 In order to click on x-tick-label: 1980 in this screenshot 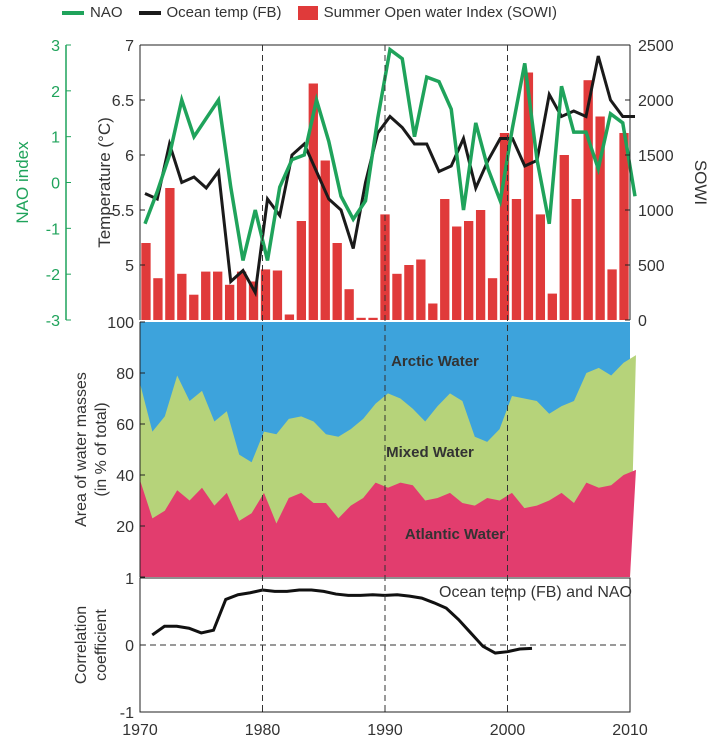, I will do `click(263, 730)`.